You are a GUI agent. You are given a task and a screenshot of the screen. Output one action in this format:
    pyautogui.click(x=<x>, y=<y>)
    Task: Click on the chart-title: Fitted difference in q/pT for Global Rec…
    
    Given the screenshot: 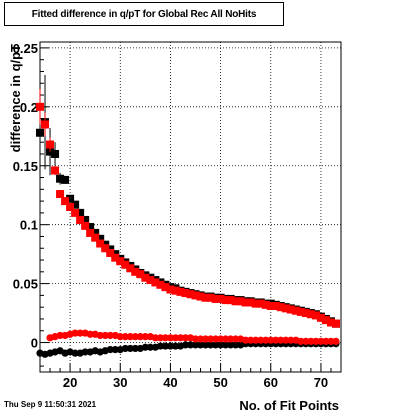 What is the action you would take?
    pyautogui.click(x=144, y=14)
    